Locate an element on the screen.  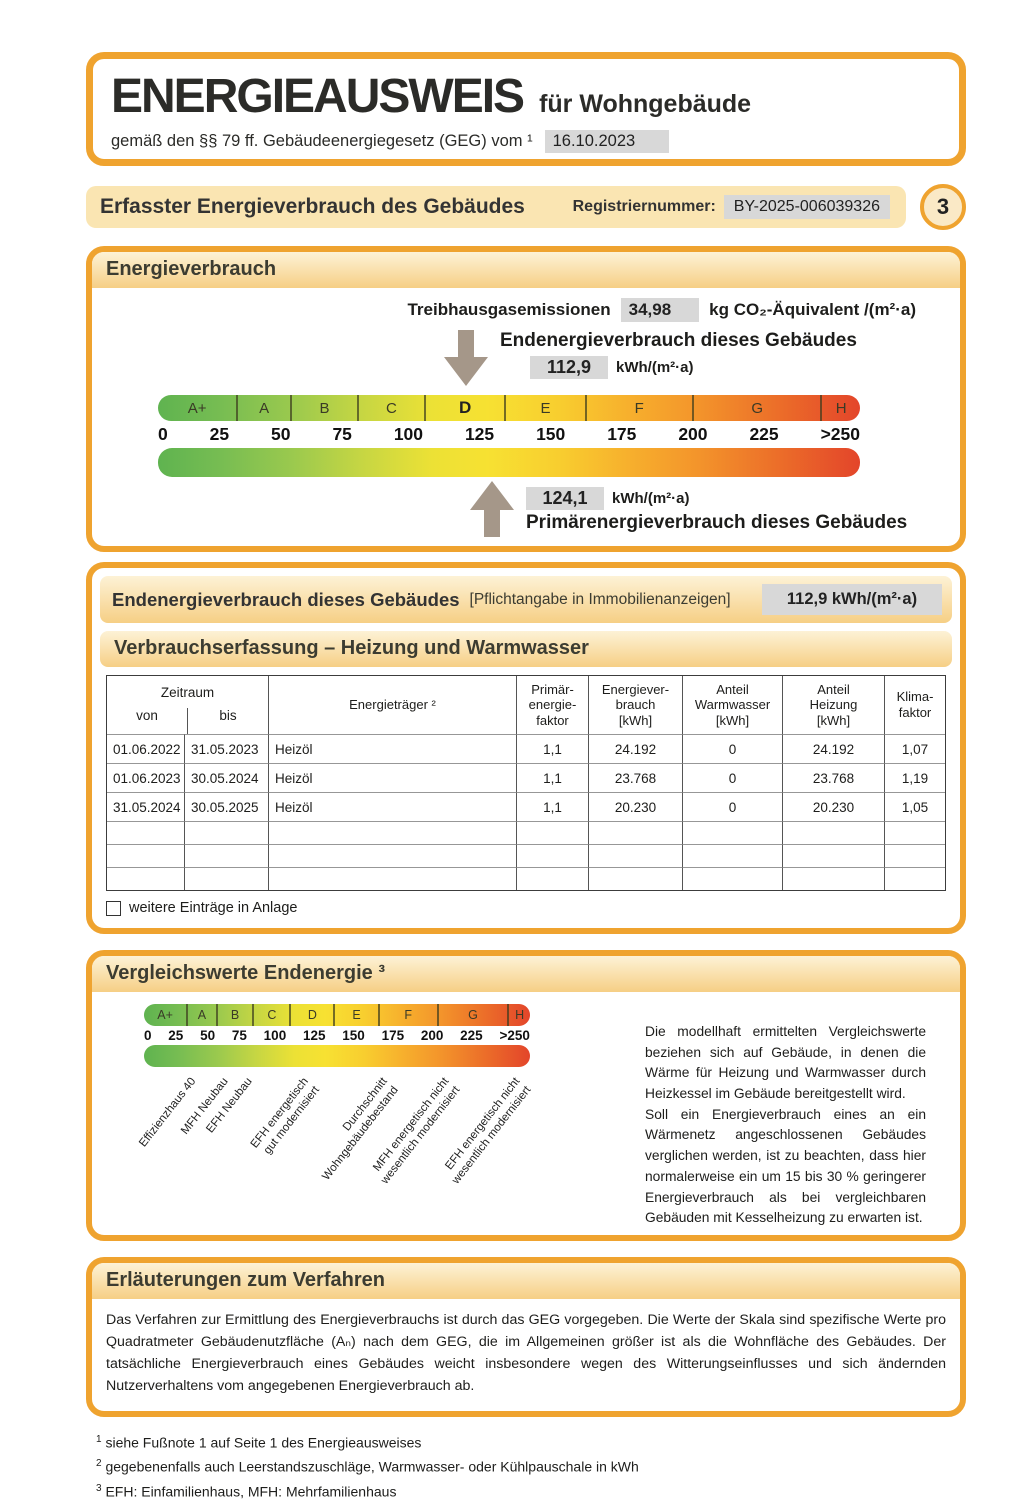
cell-klimafaktor: 1,07 is located at coordinates (915, 748).